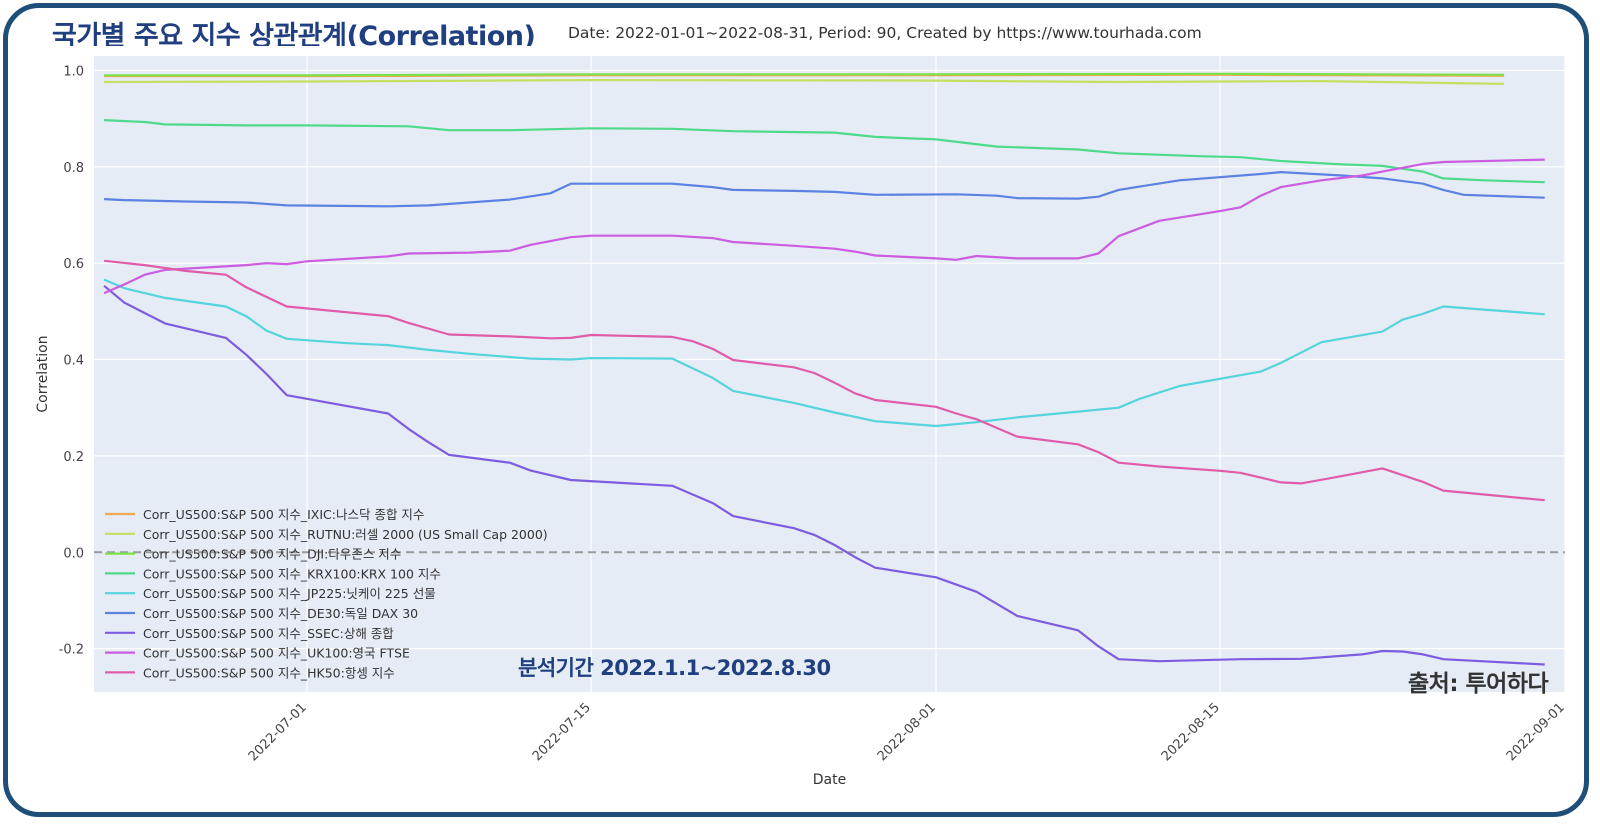  What do you see at coordinates (269, 672) in the screenshot?
I see `legend-label: Corr_US500:S&P 500 지수_HK50:항셍 지수` at bounding box center [269, 672].